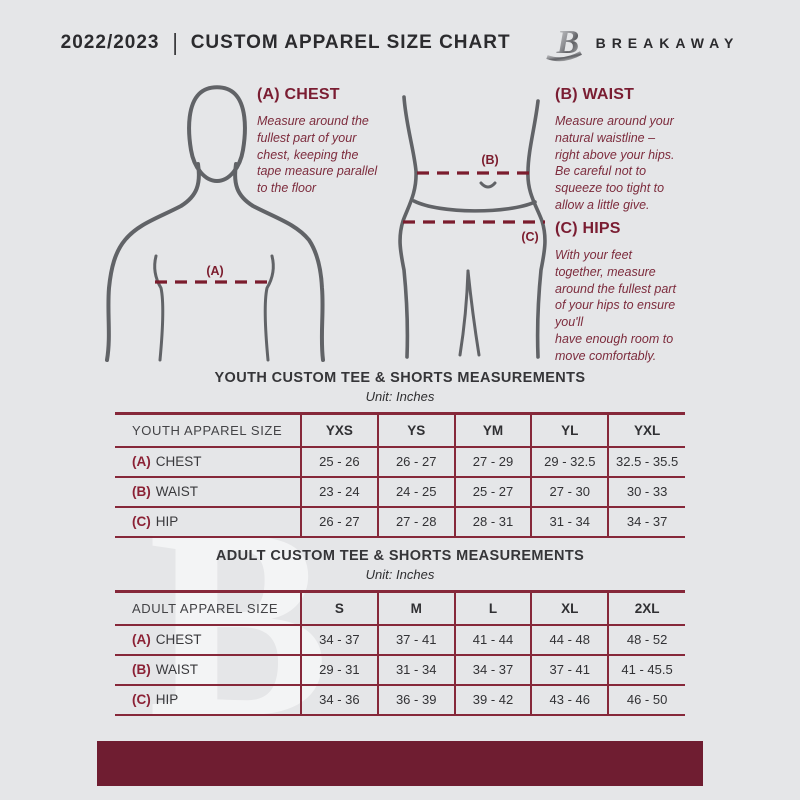 Image resolution: width=800 pixels, height=800 pixels. What do you see at coordinates (415, 608) in the screenshot?
I see `adult-col-header: M` at bounding box center [415, 608].